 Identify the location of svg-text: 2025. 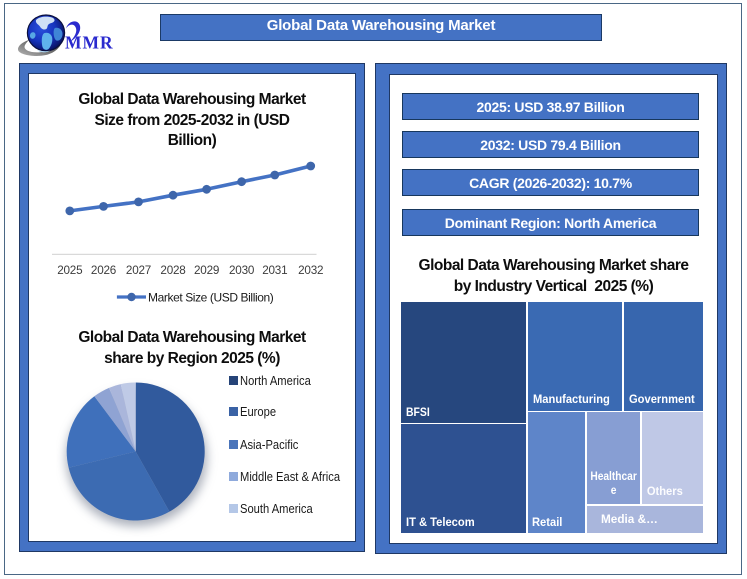
(70, 270).